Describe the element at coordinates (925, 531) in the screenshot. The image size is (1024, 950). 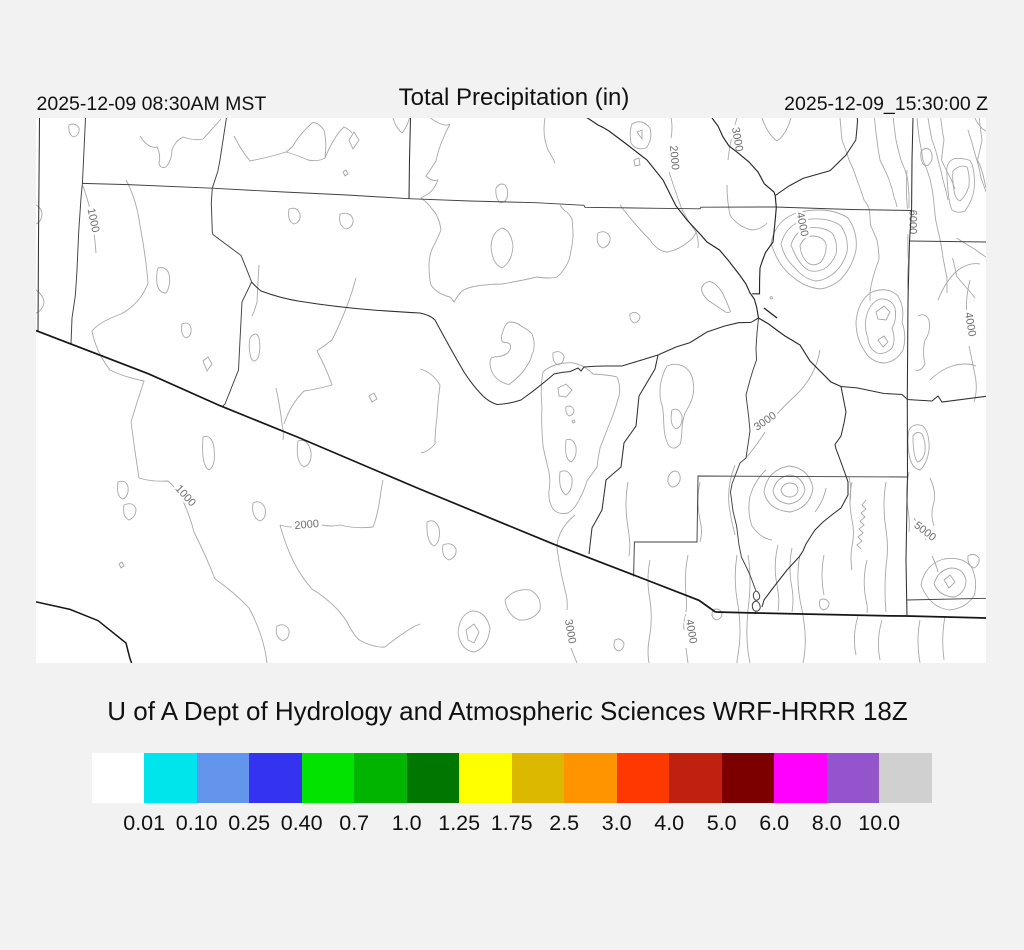
I see `svg-text: 5000` at that location.